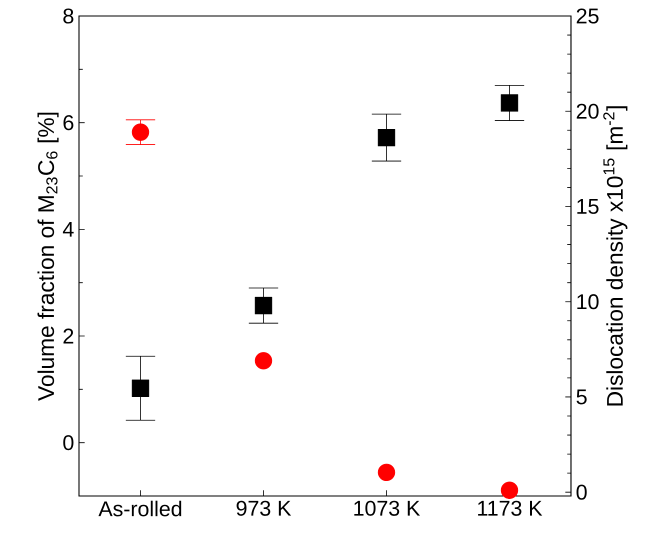 This screenshot has height=533, width=651. What do you see at coordinates (140, 508) in the screenshot?
I see `x-tick-label: As-rolled` at bounding box center [140, 508].